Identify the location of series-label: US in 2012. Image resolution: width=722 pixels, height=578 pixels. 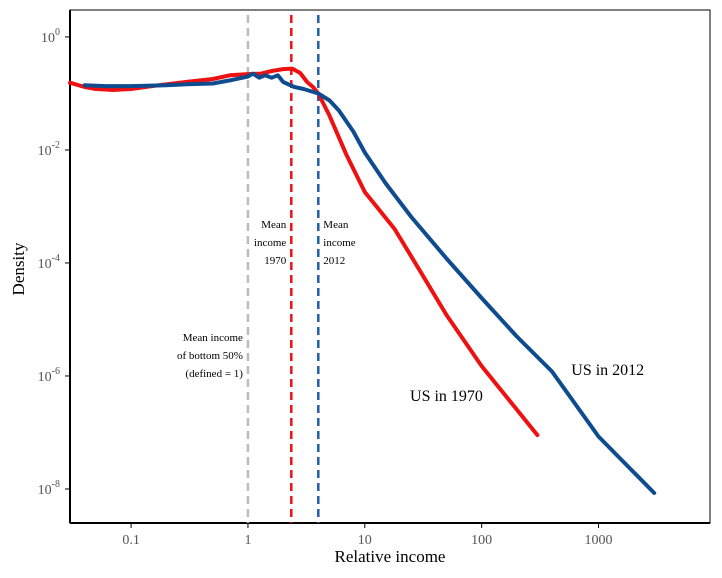
(607, 370).